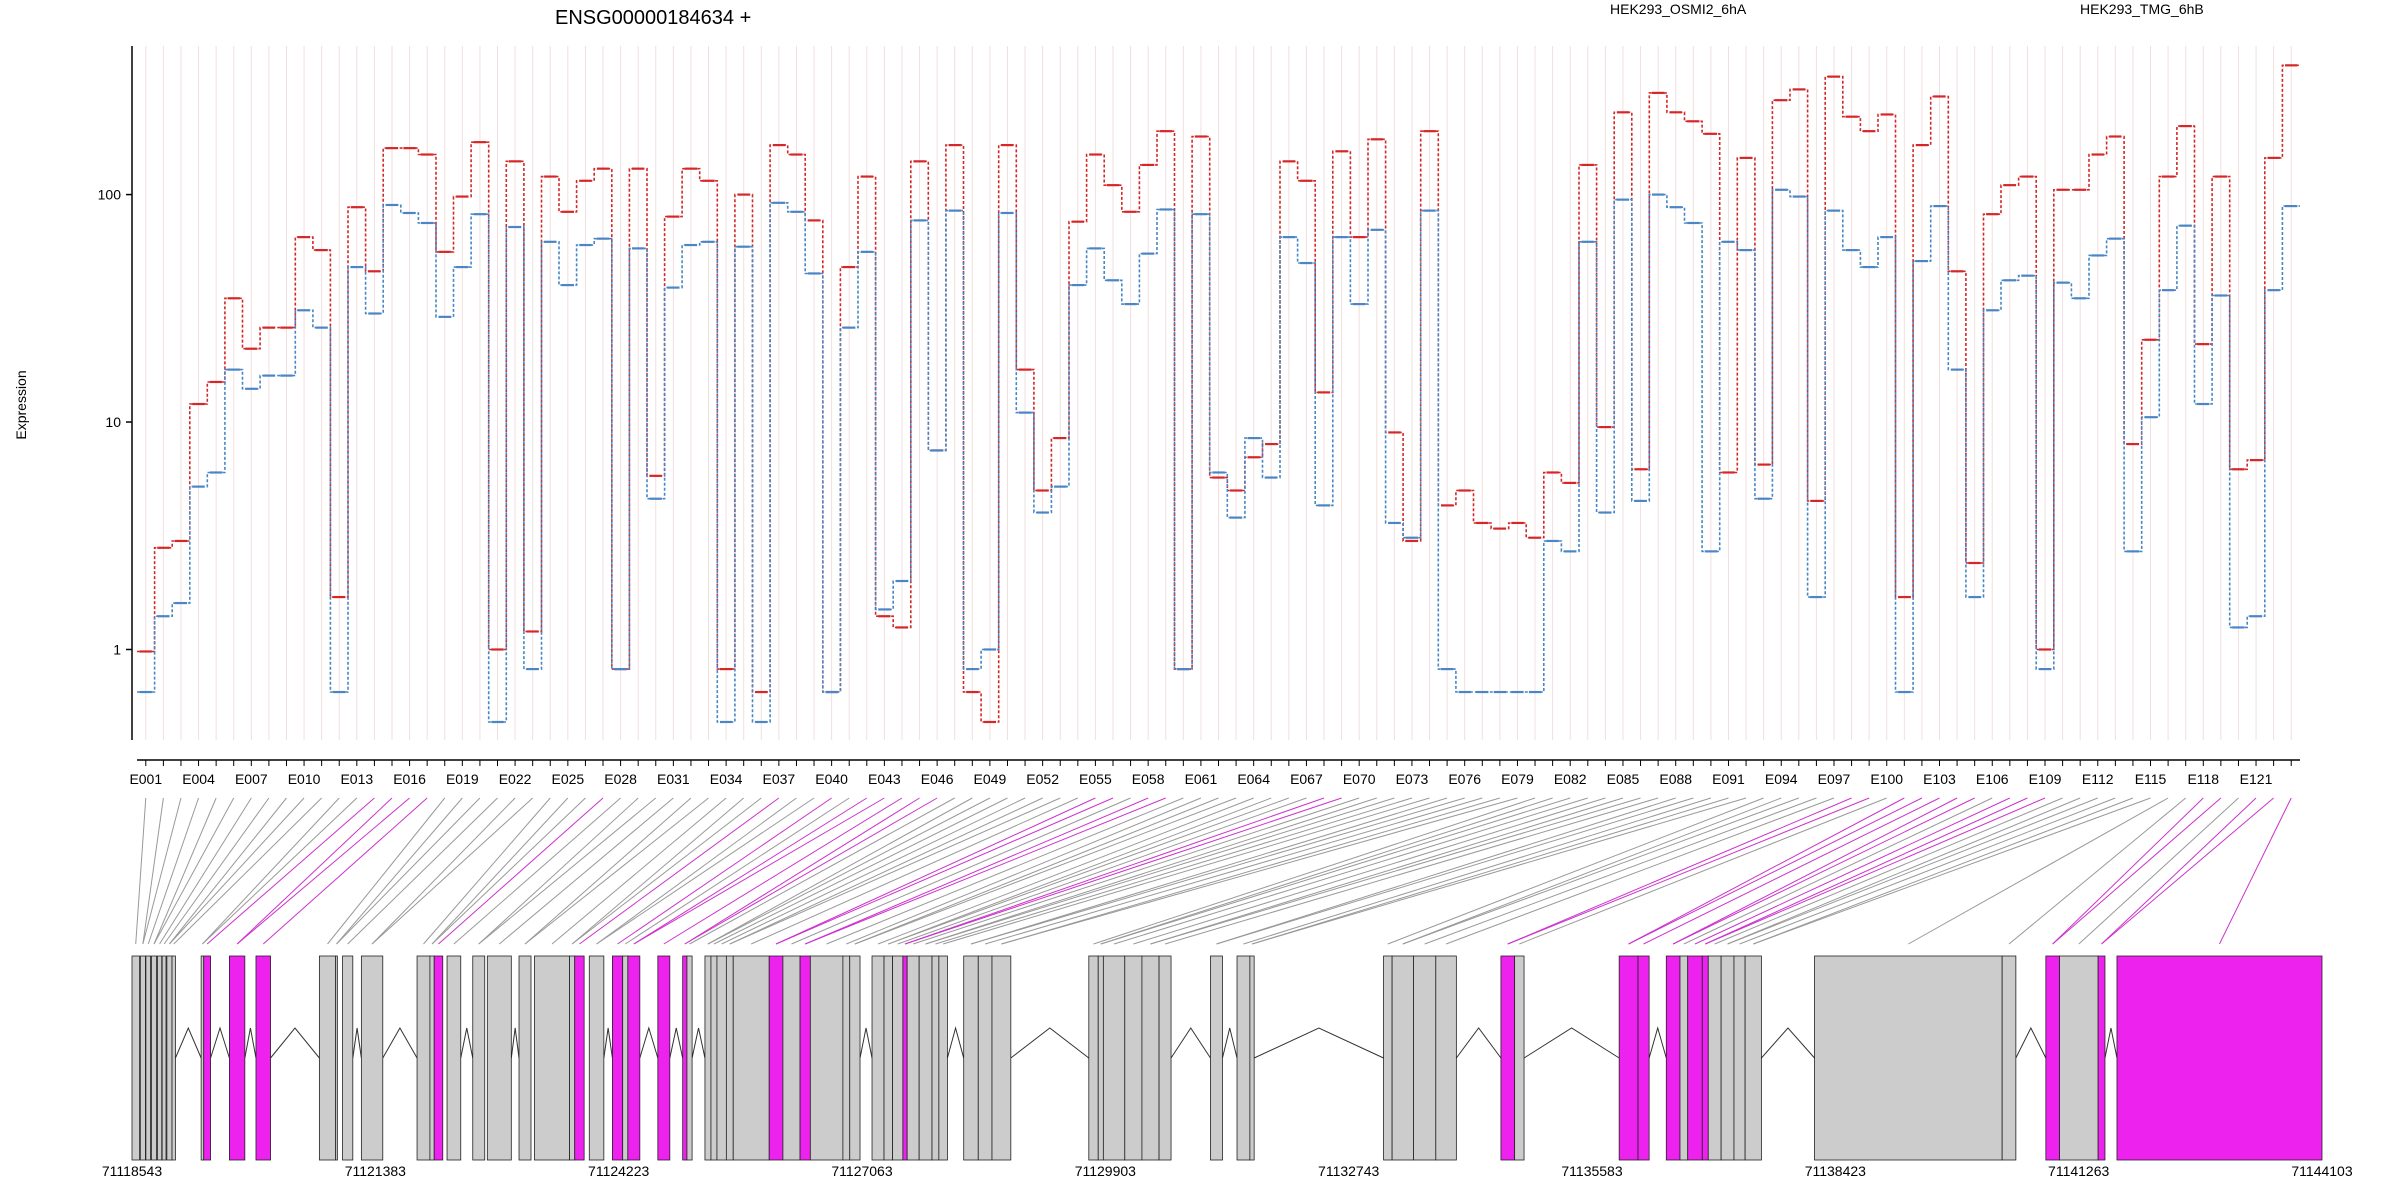 This screenshot has height=1200, width=2400. What do you see at coordinates (1728, 779) in the screenshot?
I see `x-tick-label: E091` at bounding box center [1728, 779].